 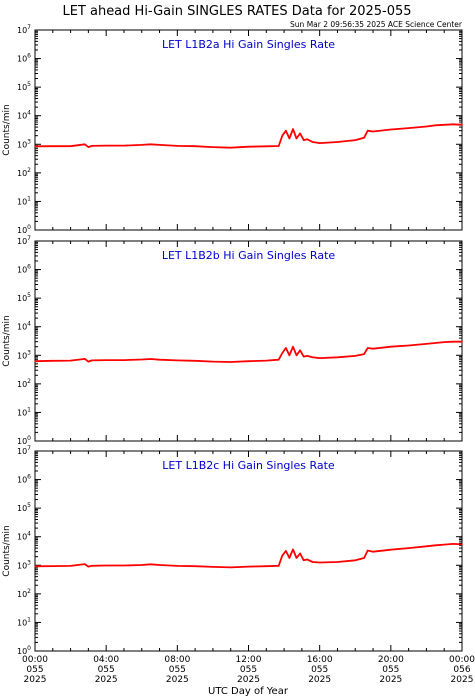 What do you see at coordinates (248, 691) in the screenshot?
I see `x-axis-label: UTC Day of Year` at bounding box center [248, 691].